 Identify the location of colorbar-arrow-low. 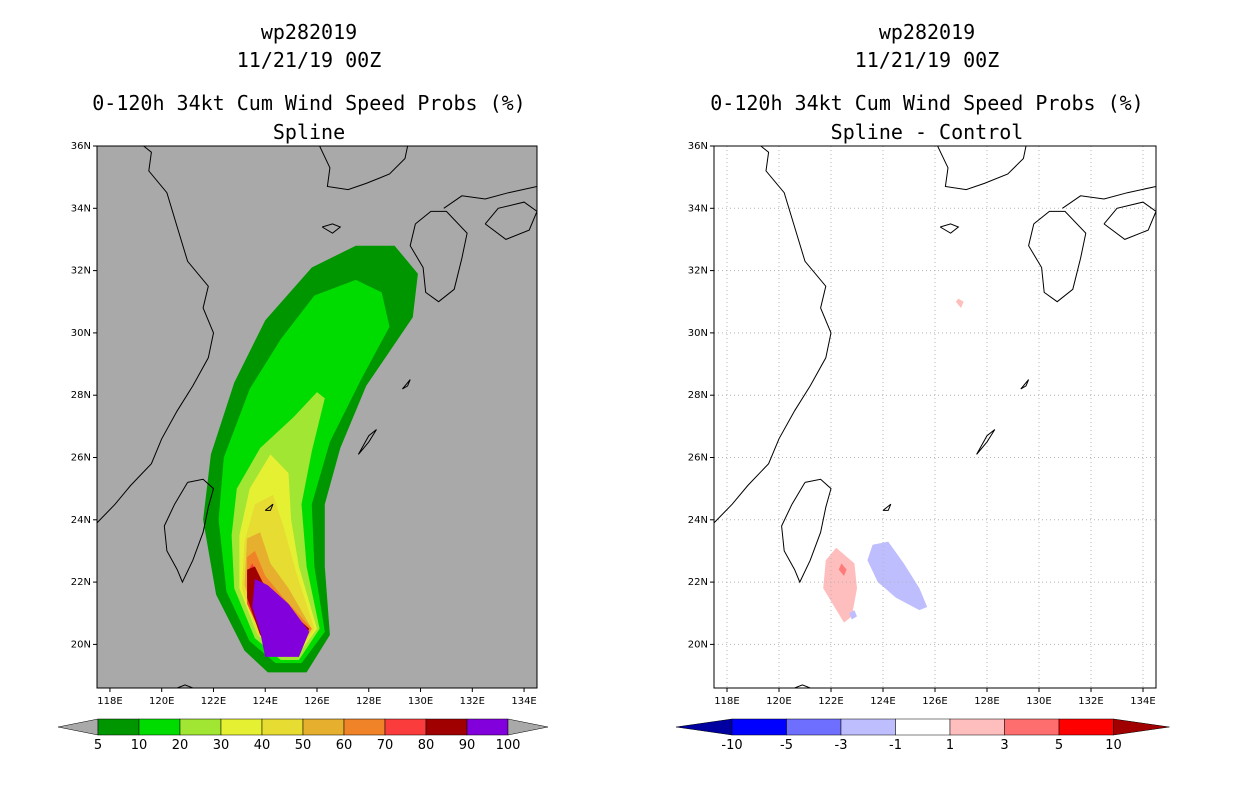
(78, 727).